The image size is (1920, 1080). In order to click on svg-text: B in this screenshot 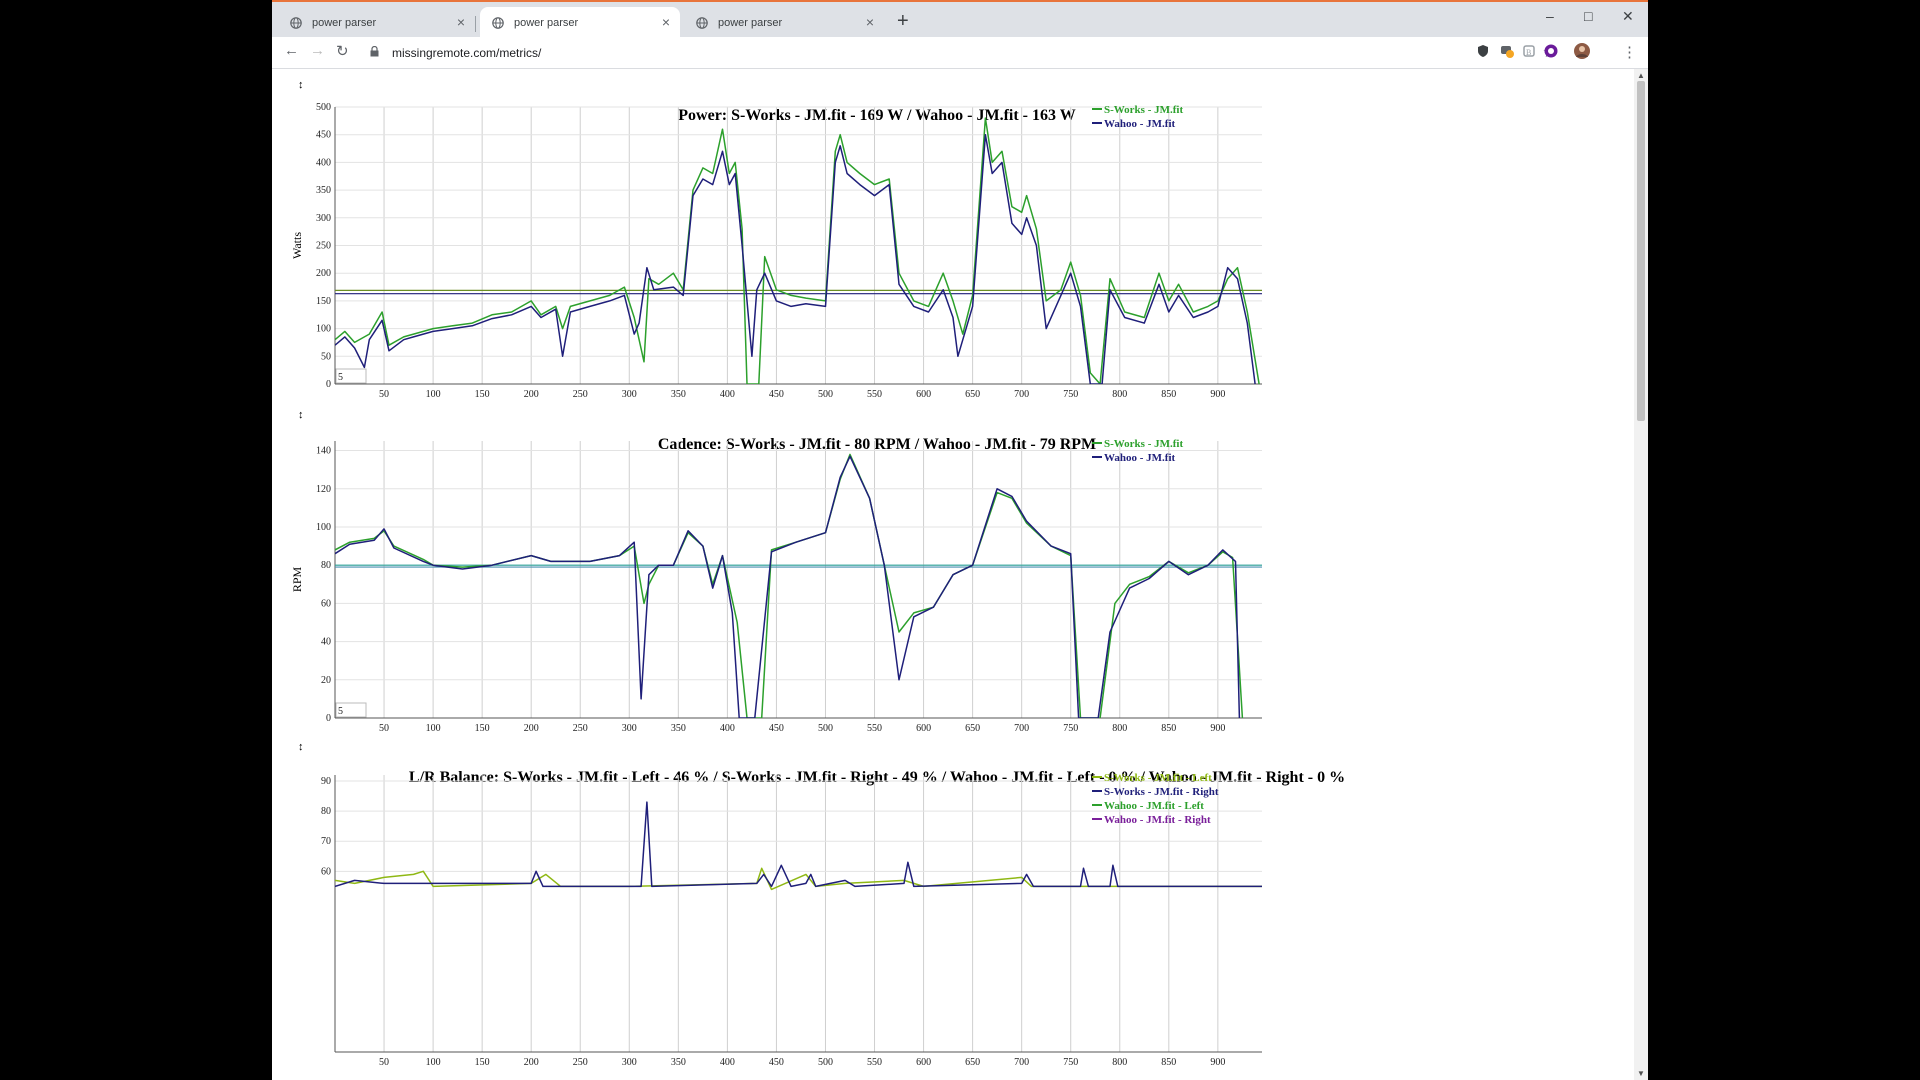, I will do `click(1528, 52)`.